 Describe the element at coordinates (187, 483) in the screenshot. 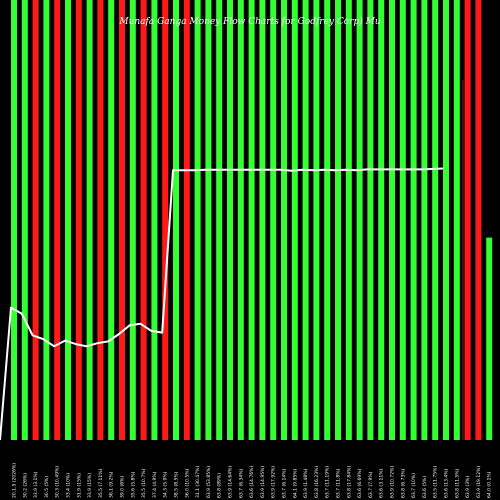

I see `x-tick-label-16: 36.0 (10.5%)` at that location.